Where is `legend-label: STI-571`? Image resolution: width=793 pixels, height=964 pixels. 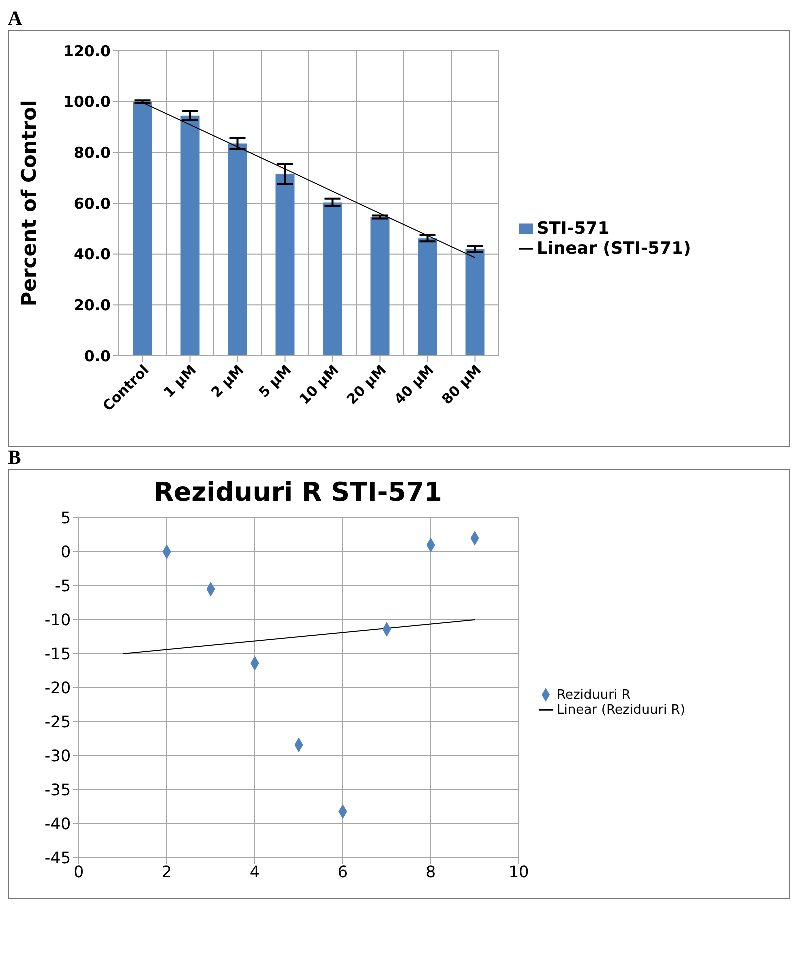 legend-label: STI-571 is located at coordinates (573, 228).